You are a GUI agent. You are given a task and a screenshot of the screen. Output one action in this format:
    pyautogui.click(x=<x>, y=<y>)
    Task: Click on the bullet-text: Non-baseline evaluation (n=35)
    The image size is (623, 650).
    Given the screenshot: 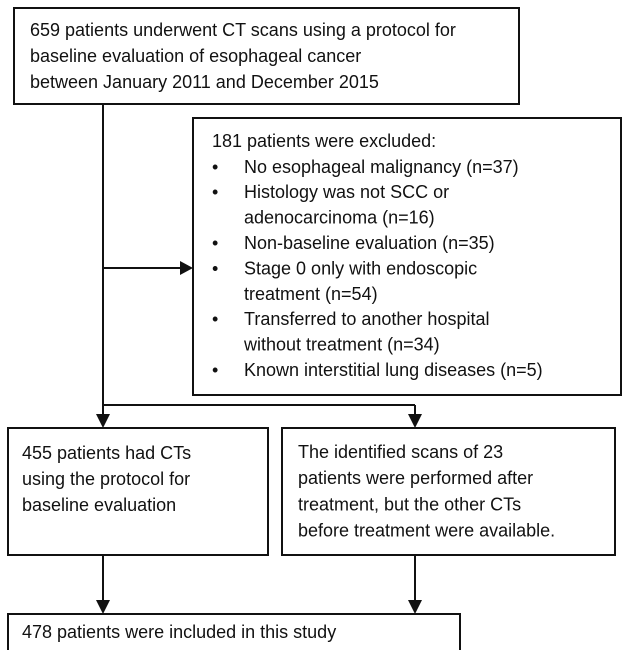 What is the action you would take?
    pyautogui.click(x=369, y=243)
    